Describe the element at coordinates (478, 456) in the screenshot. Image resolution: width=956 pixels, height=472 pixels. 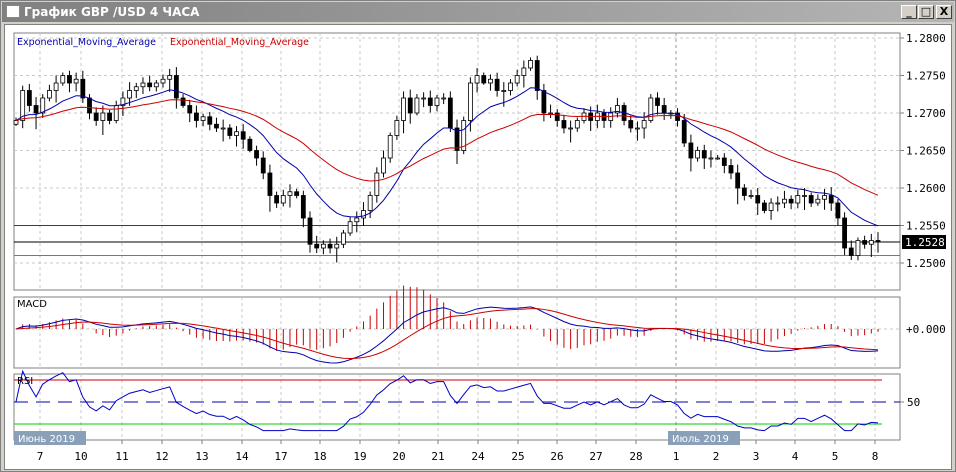
I see `x-tick-label: 24` at that location.